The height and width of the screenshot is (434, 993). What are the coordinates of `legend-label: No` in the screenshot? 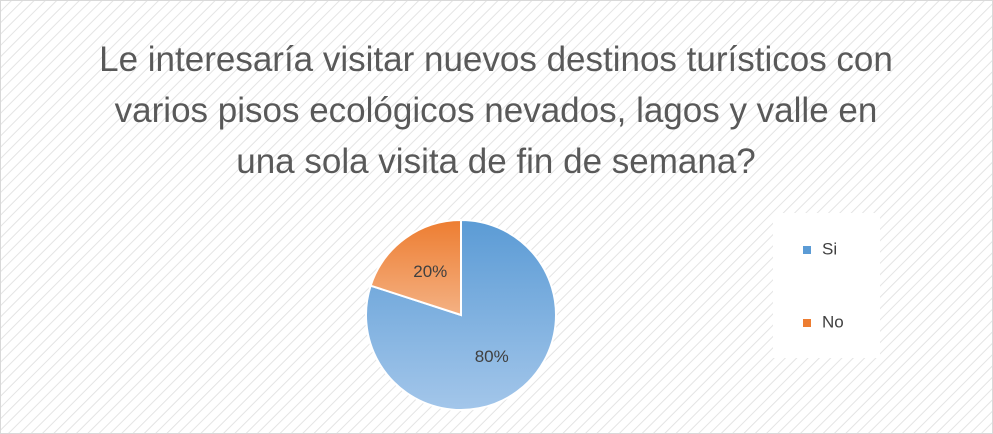 It's located at (833, 321).